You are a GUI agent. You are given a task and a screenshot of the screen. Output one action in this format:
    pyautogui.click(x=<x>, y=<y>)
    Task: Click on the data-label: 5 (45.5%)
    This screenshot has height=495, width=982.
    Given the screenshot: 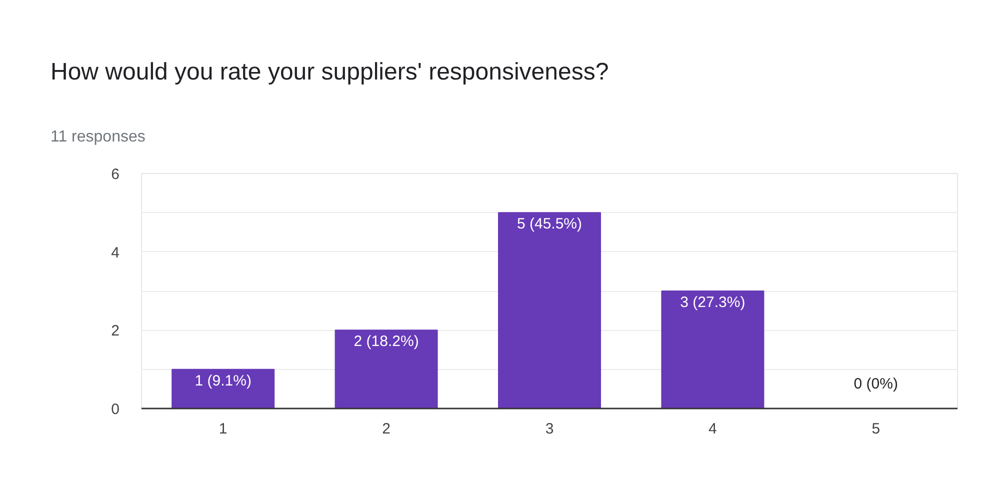 What is the action you would take?
    pyautogui.click(x=549, y=224)
    